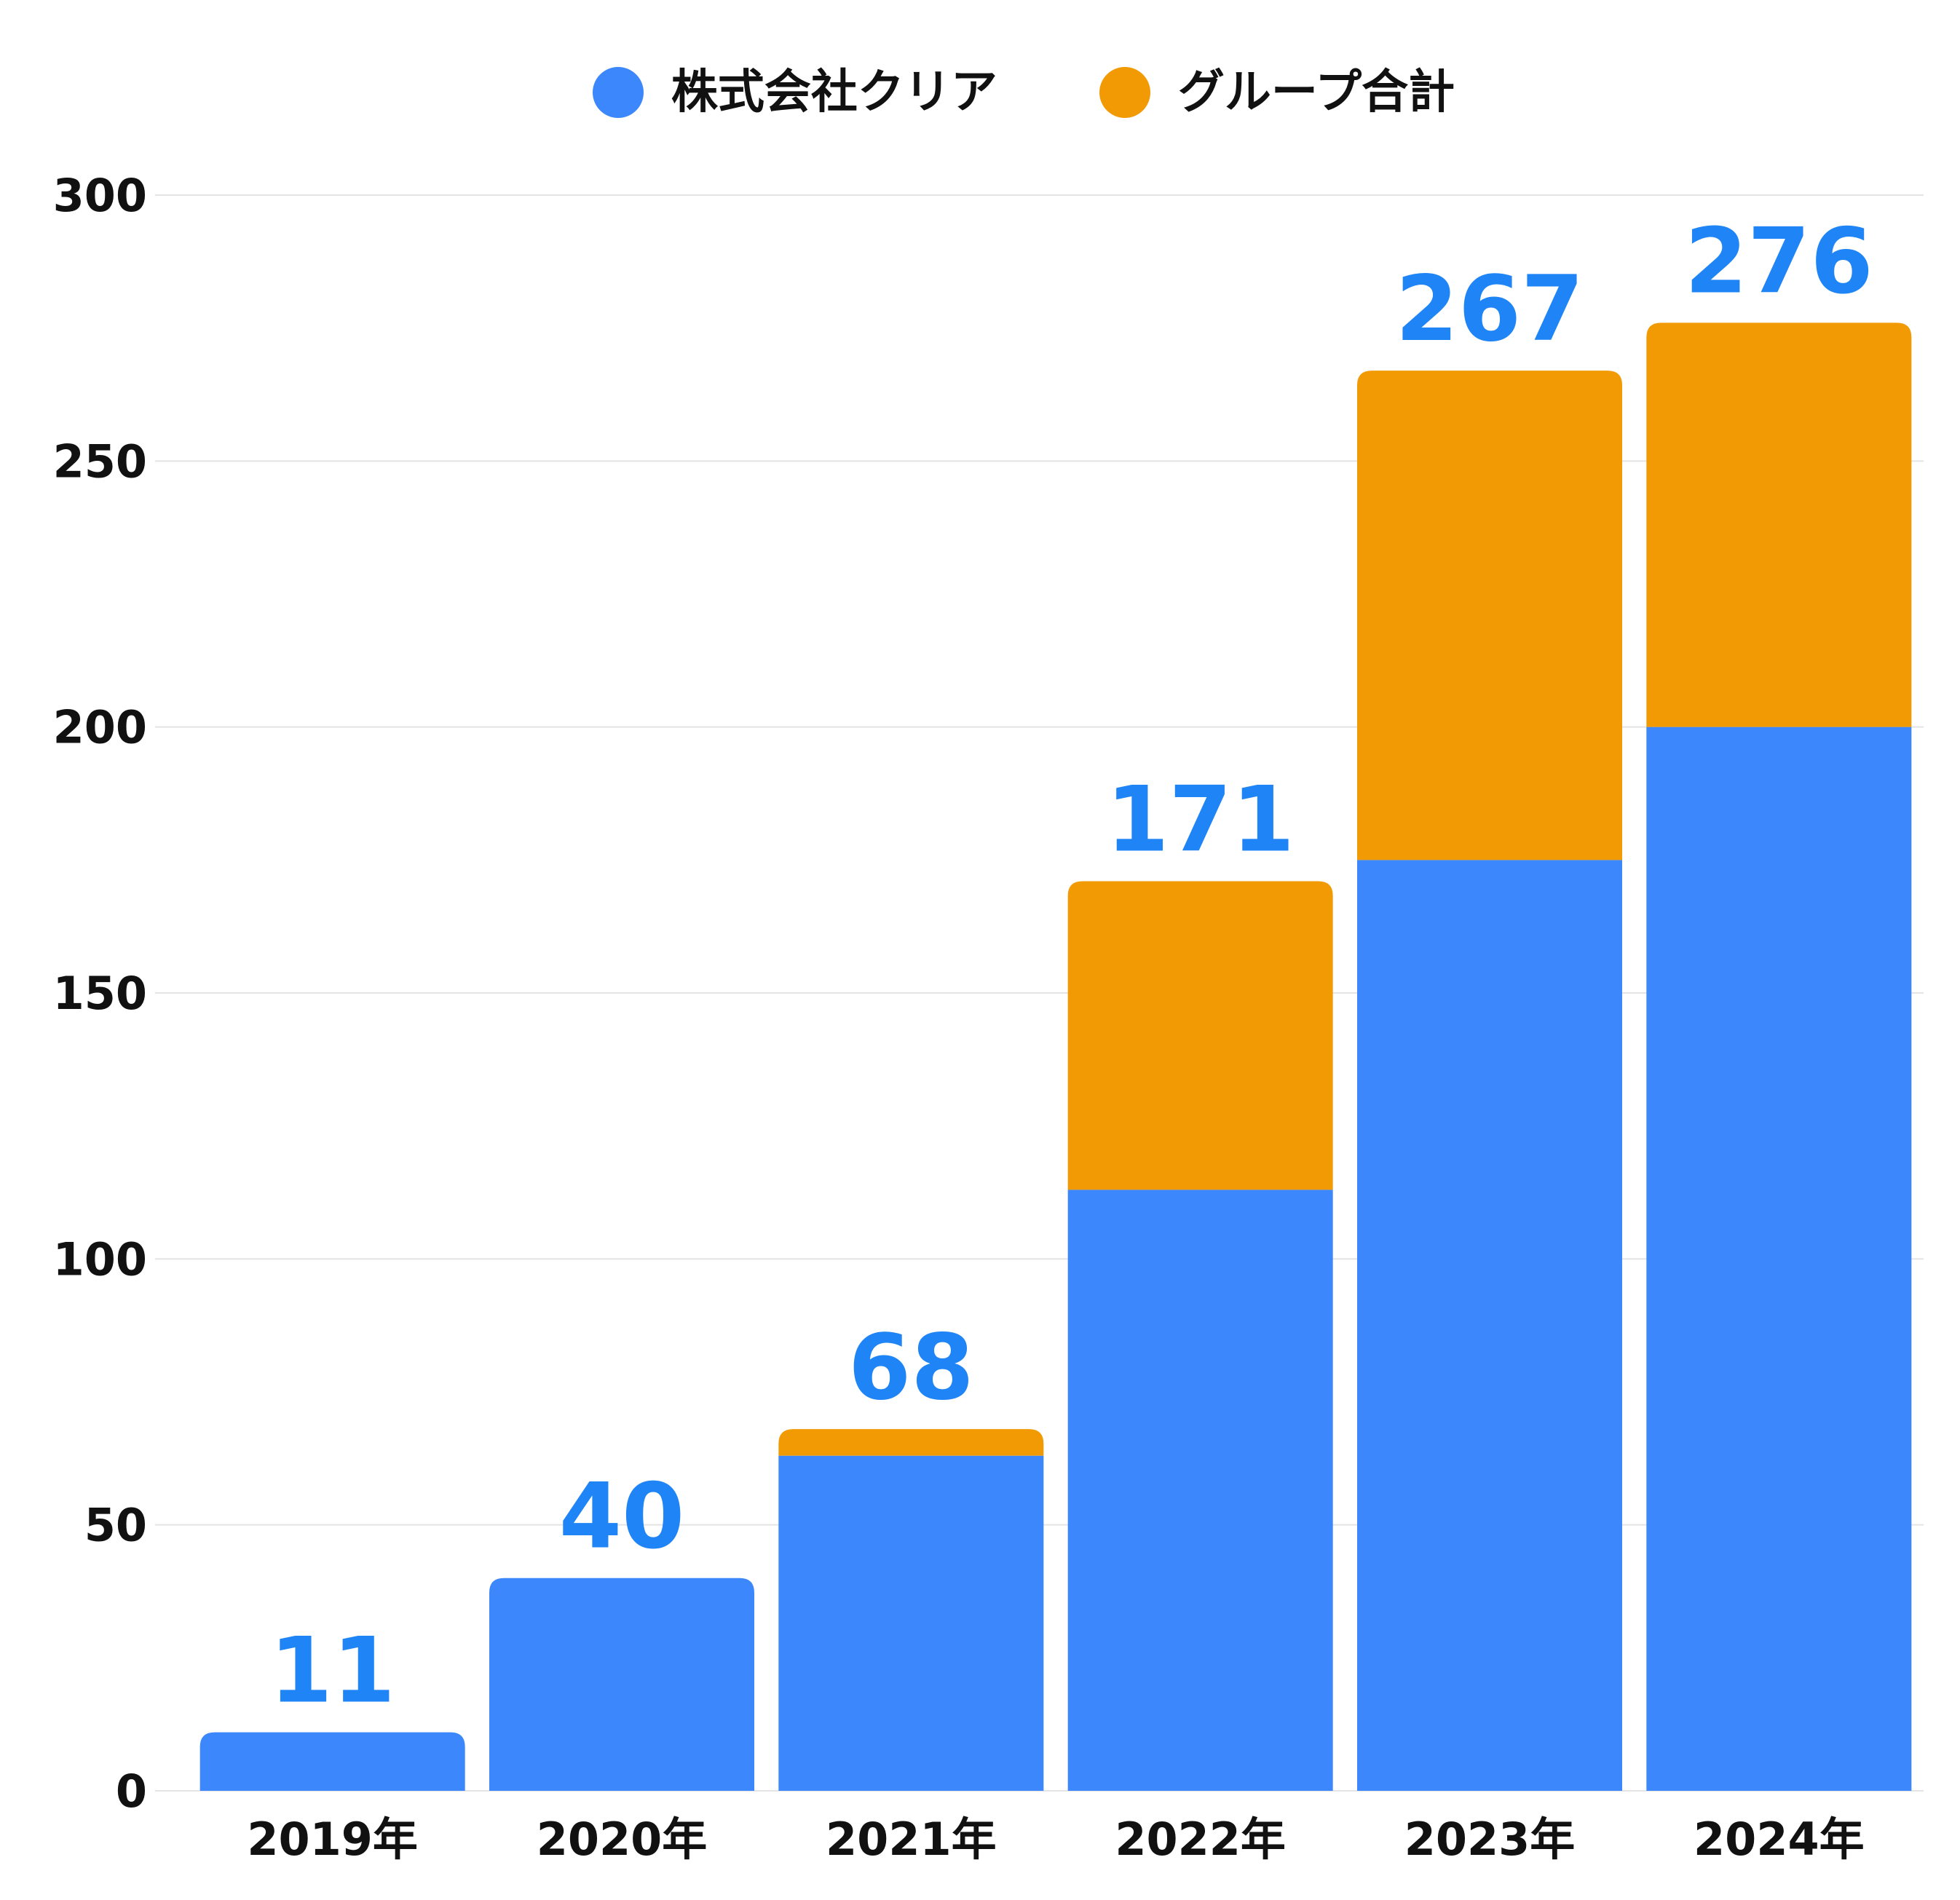 Image resolution: width=1960 pixels, height=1900 pixels. What do you see at coordinates (100, 1259) in the screenshot?
I see `y-tick-label-100: 100` at bounding box center [100, 1259].